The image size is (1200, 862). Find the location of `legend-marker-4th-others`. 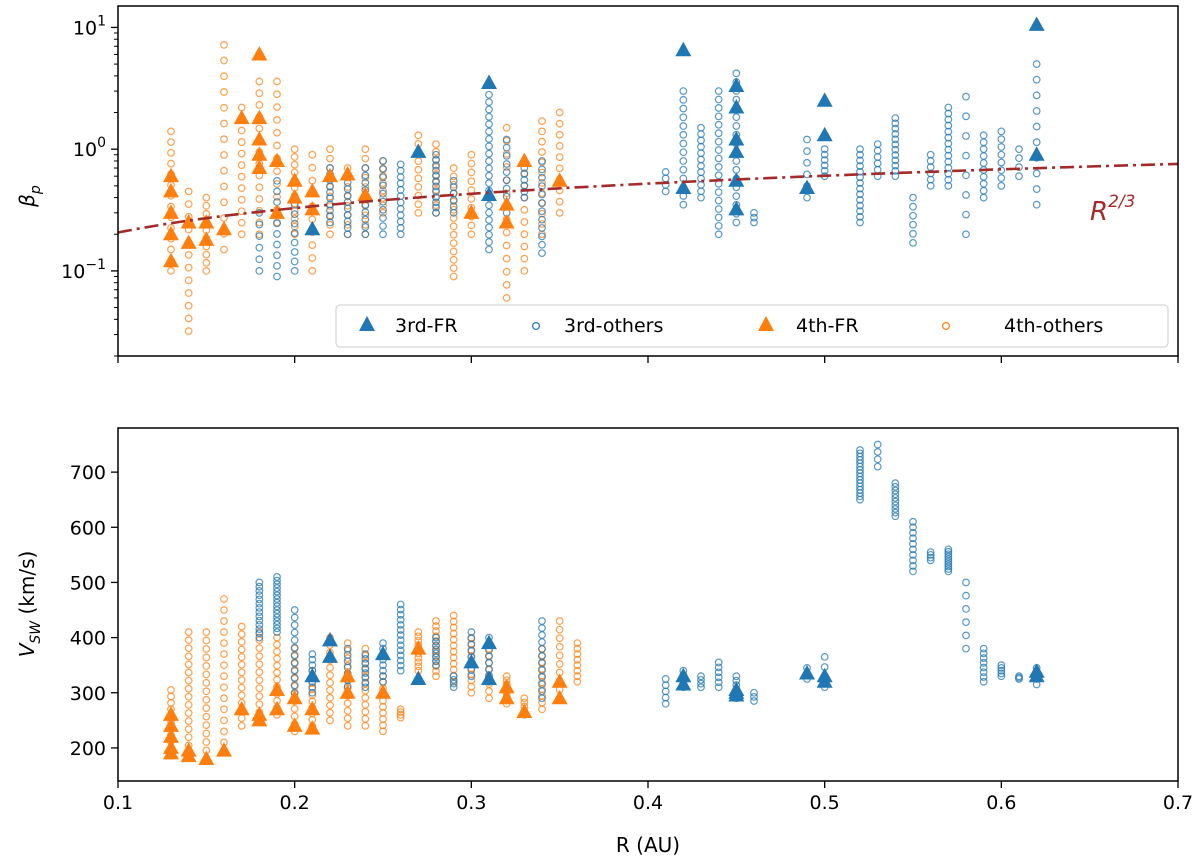

legend-marker-4th-others is located at coordinates (945, 326).